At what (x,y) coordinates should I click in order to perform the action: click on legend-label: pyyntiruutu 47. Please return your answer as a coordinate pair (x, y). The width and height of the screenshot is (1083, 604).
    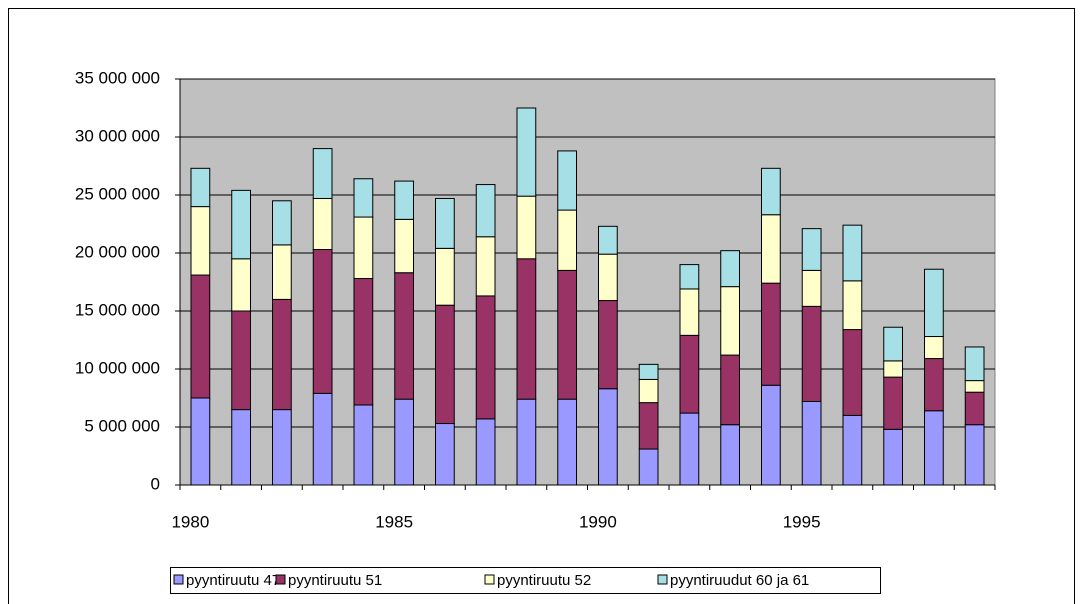
    Looking at the image, I should click on (233, 580).